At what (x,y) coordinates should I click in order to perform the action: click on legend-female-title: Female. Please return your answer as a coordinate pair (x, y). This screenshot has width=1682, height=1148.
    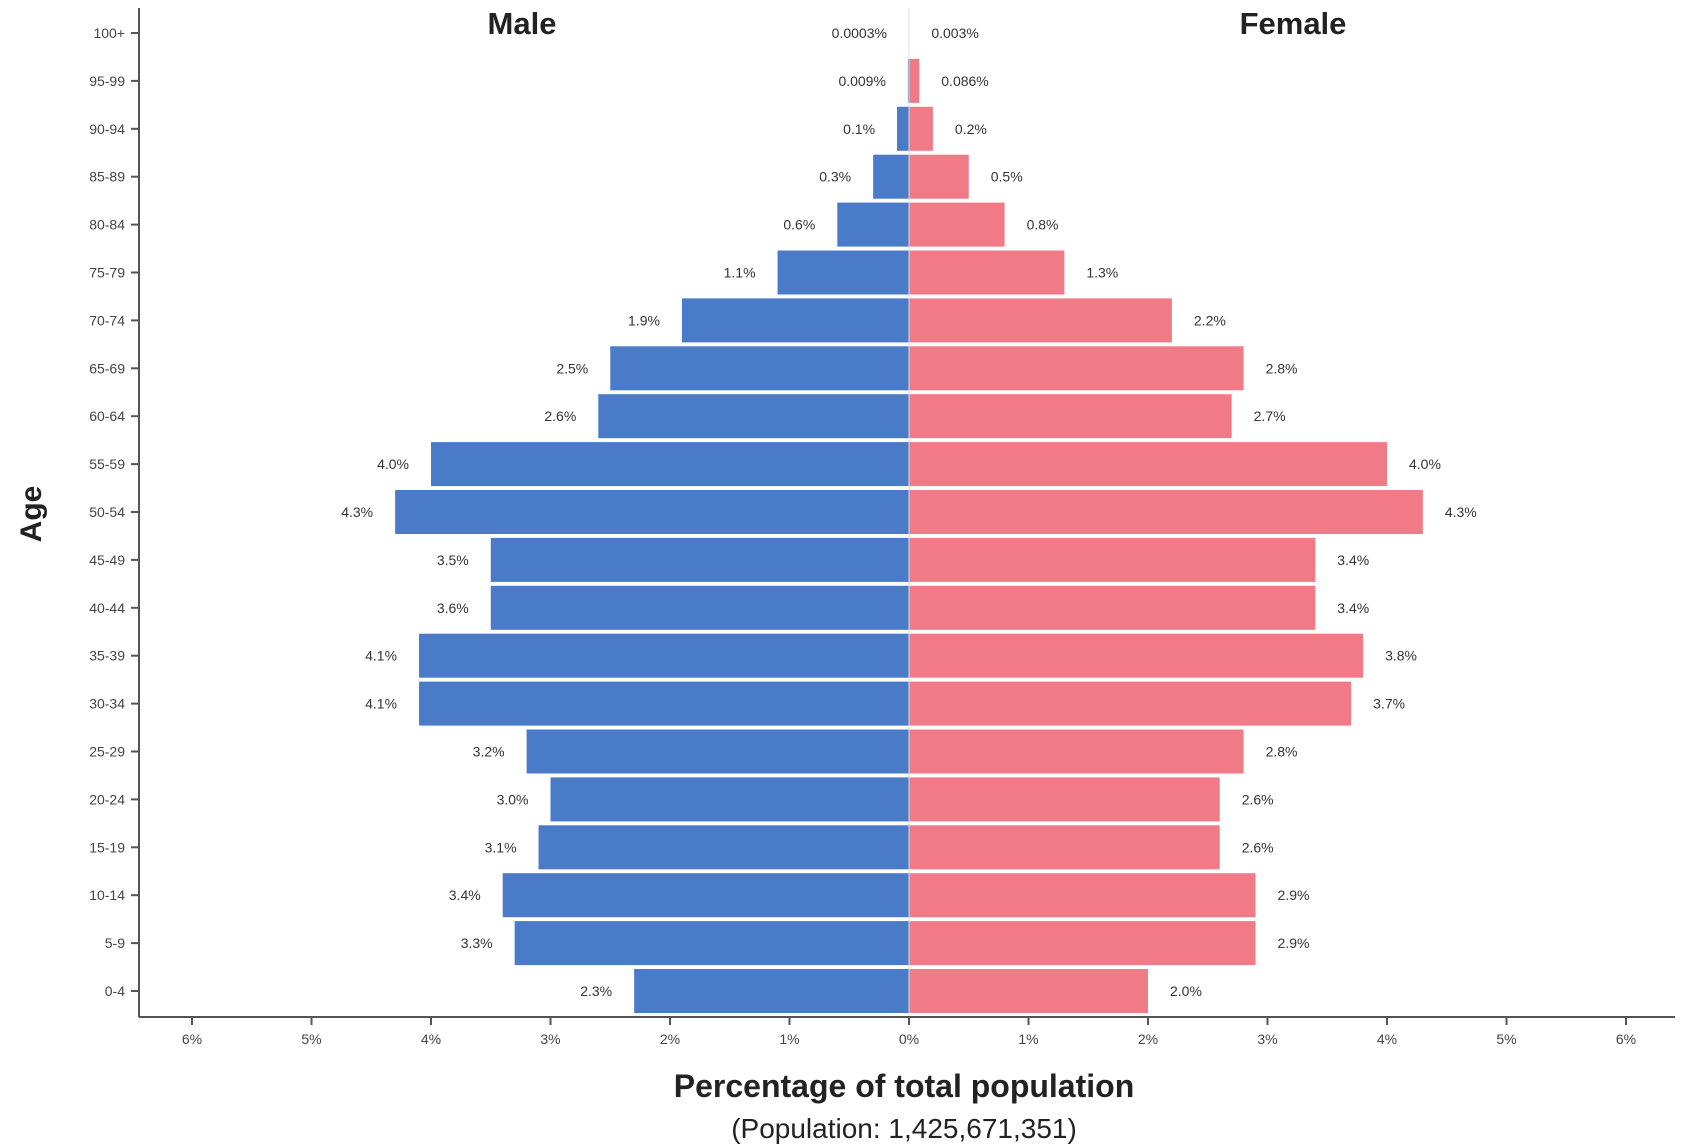
    Looking at the image, I should click on (1293, 23).